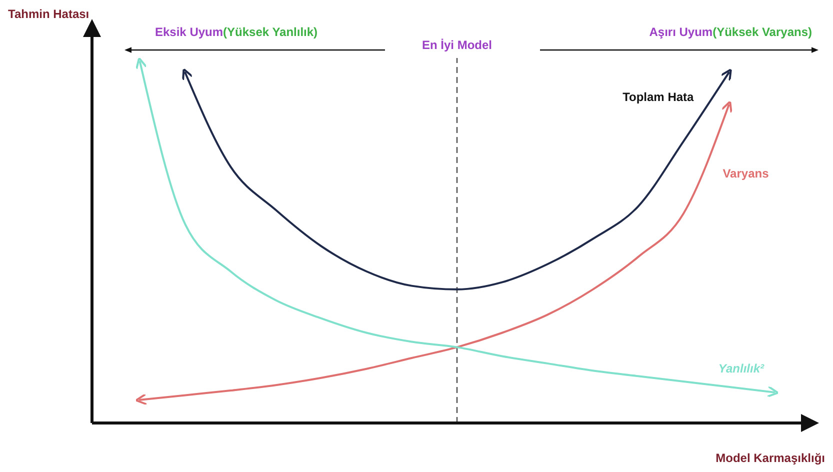  What do you see at coordinates (236, 32) in the screenshot?
I see `text: Eksik Uyum(Yüksek Yanlılık)` at bounding box center [236, 32].